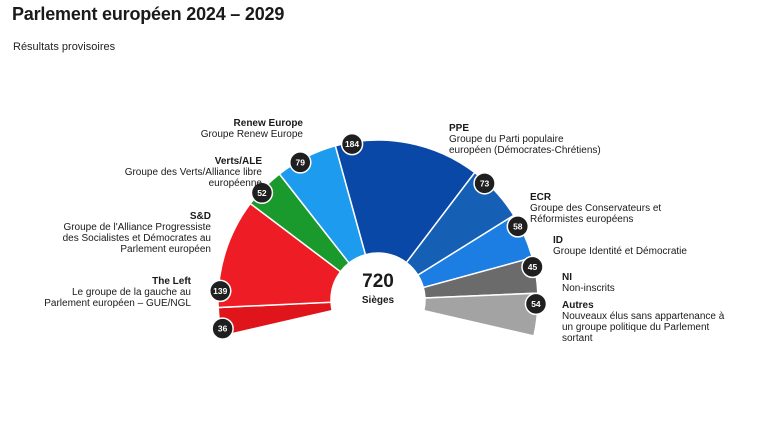 The width and height of the screenshot is (768, 432). What do you see at coordinates (378, 300) in the screenshot?
I see `total-seats-label: Sièges` at bounding box center [378, 300].